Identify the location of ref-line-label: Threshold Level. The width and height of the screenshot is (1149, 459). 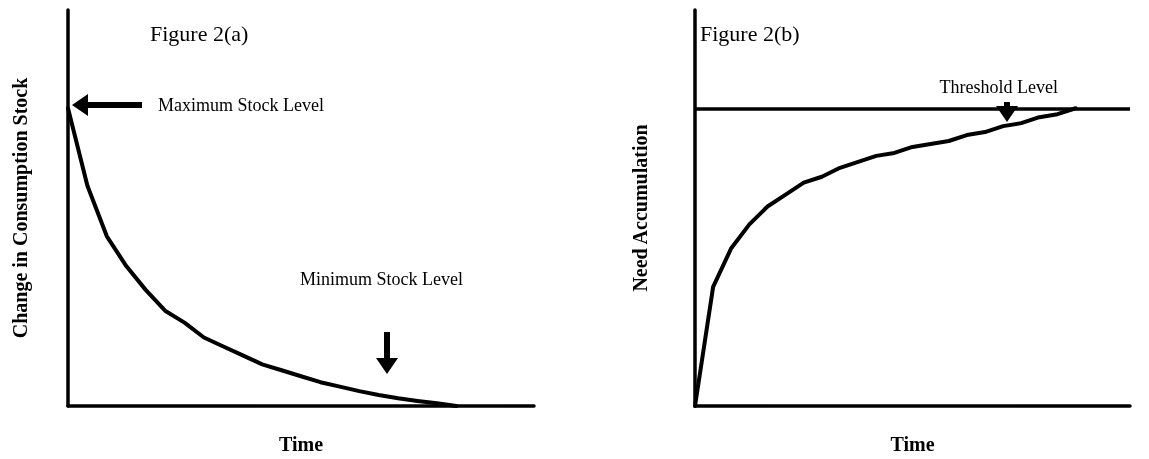
(998, 87).